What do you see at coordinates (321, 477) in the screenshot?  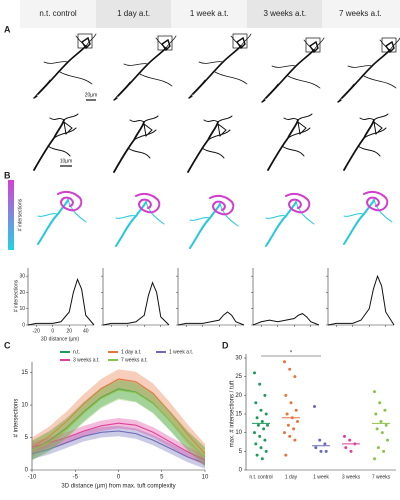 I see `x-tick-label: 1 week` at bounding box center [321, 477].